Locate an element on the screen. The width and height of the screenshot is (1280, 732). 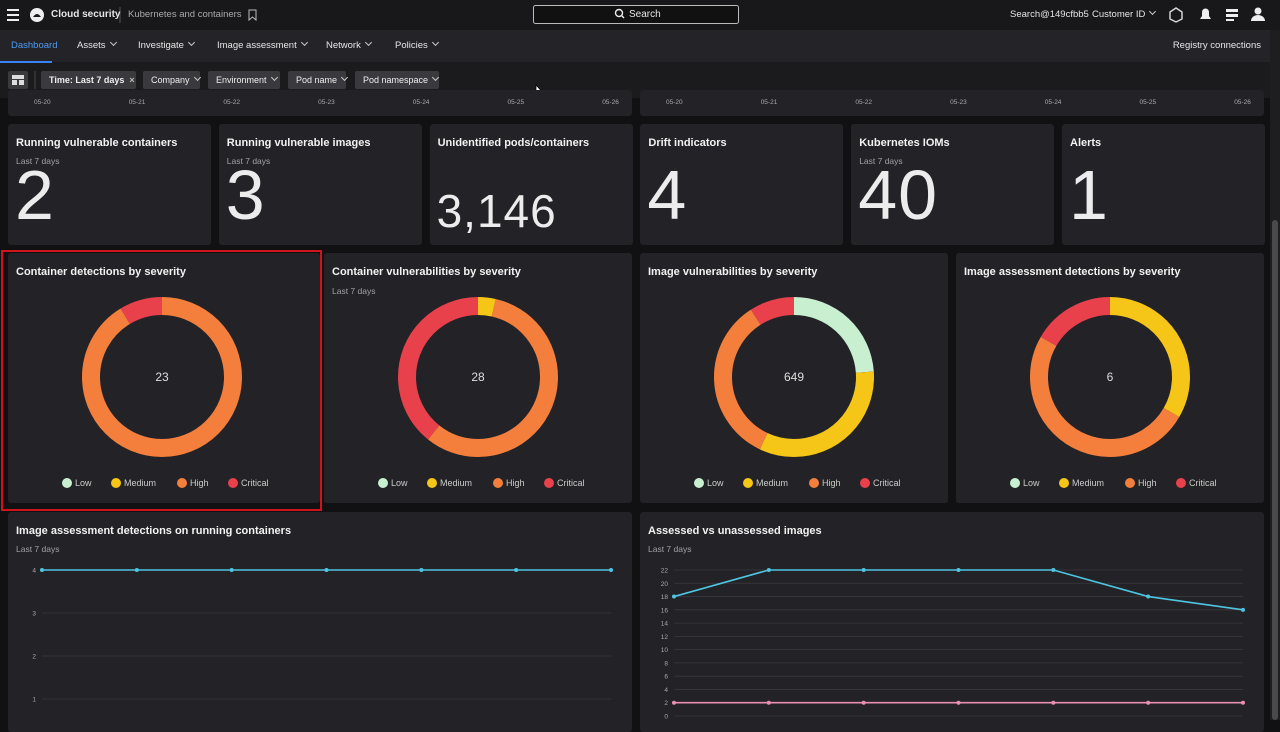
x-tick-label: 05-25 is located at coordinates (1148, 102).